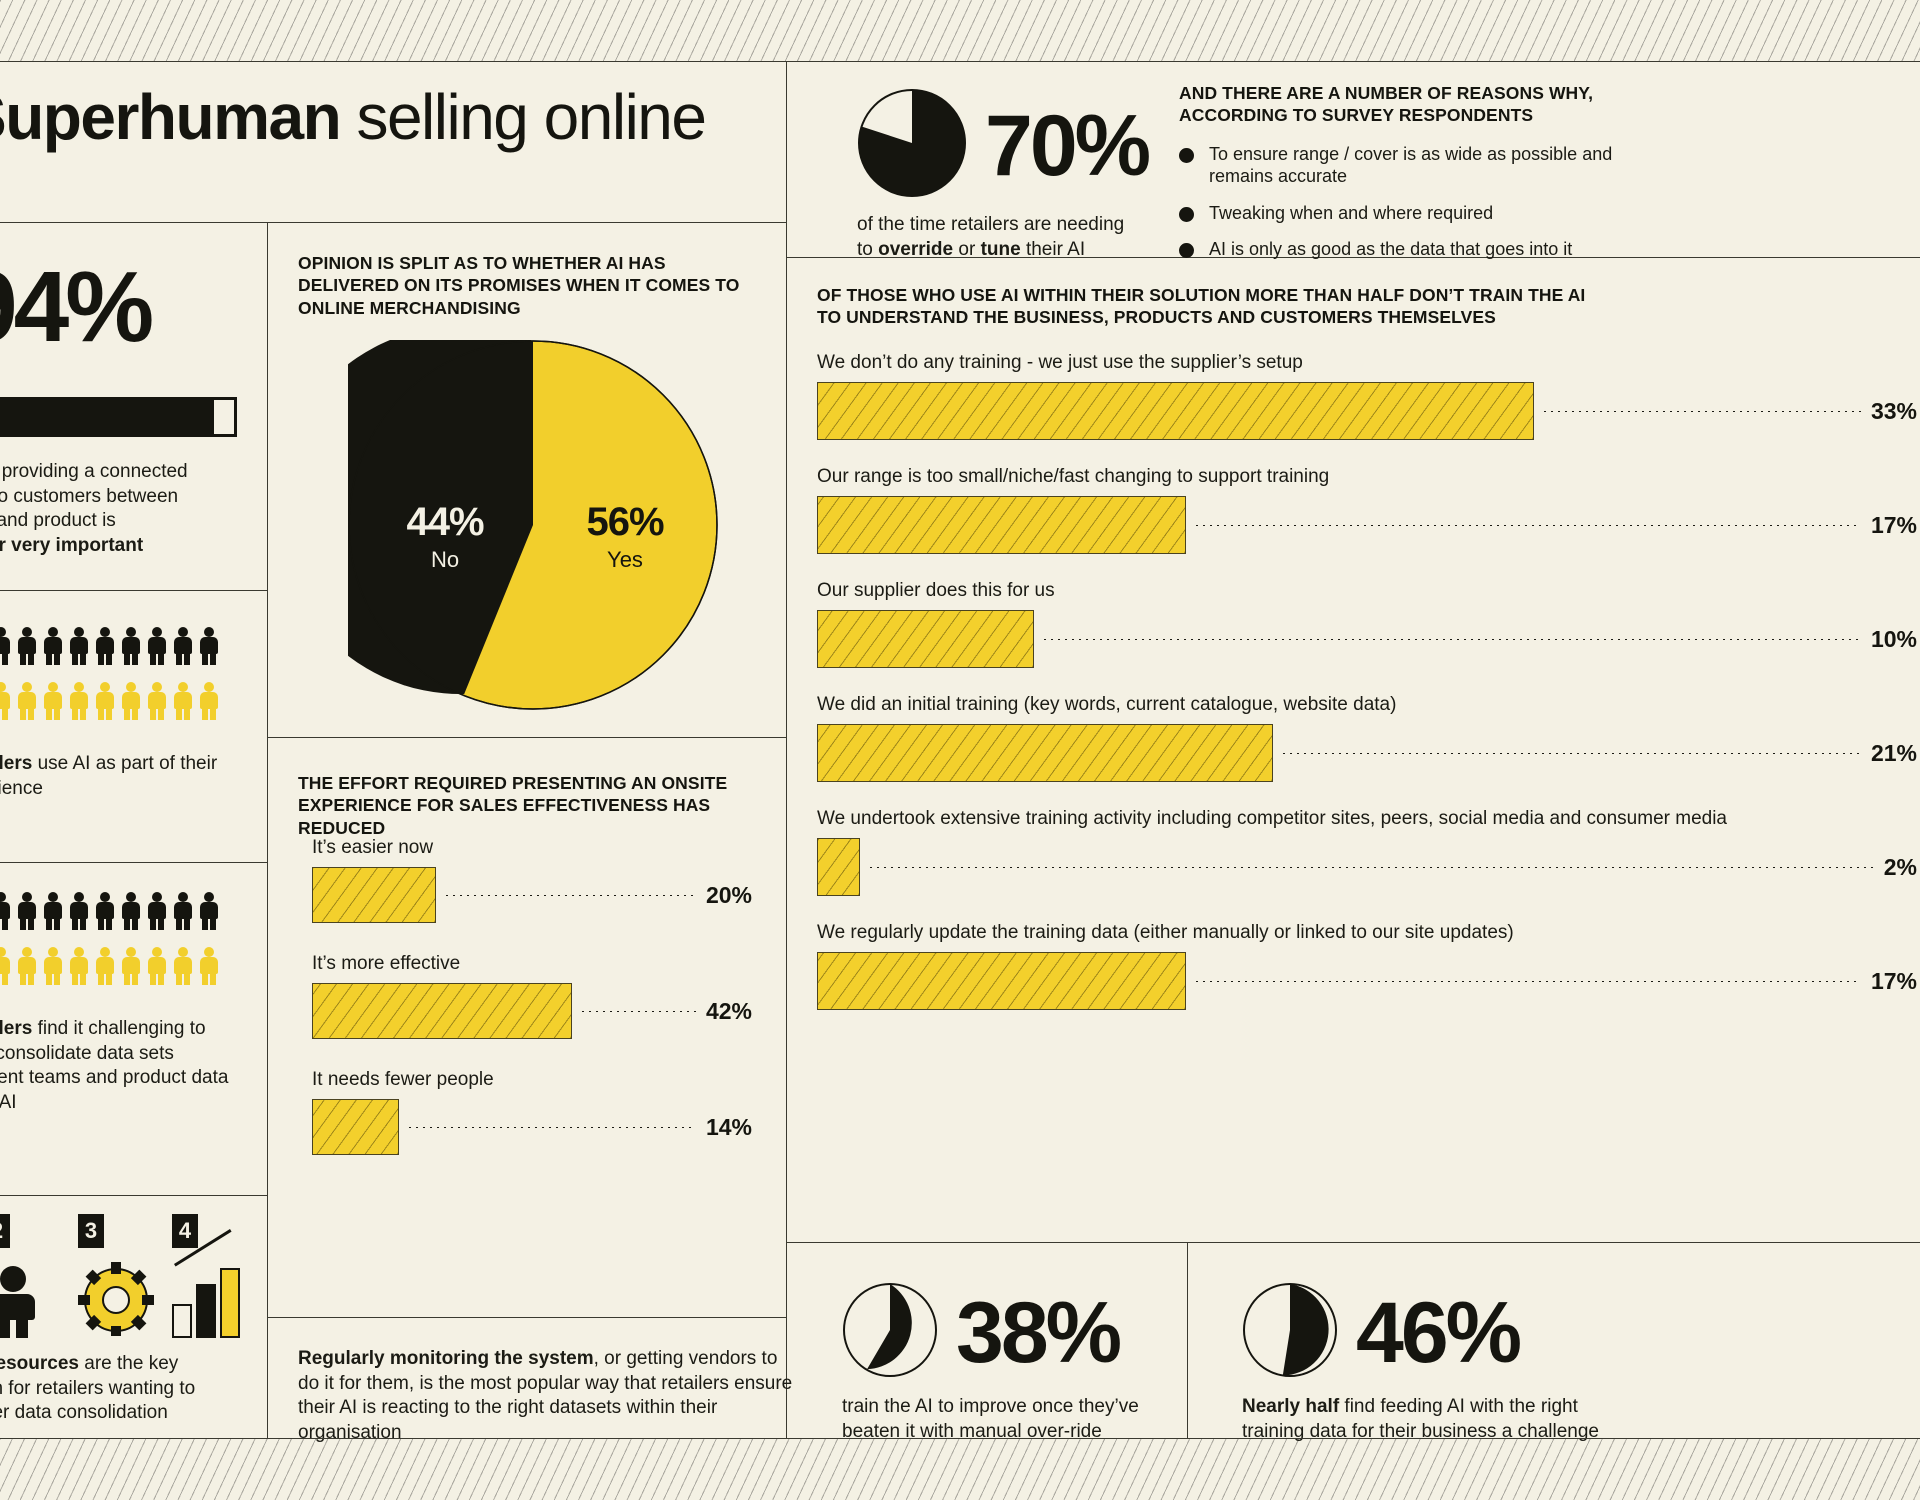  I want to click on bar-chart-item: It’s easier now 20%, so click(532, 880).